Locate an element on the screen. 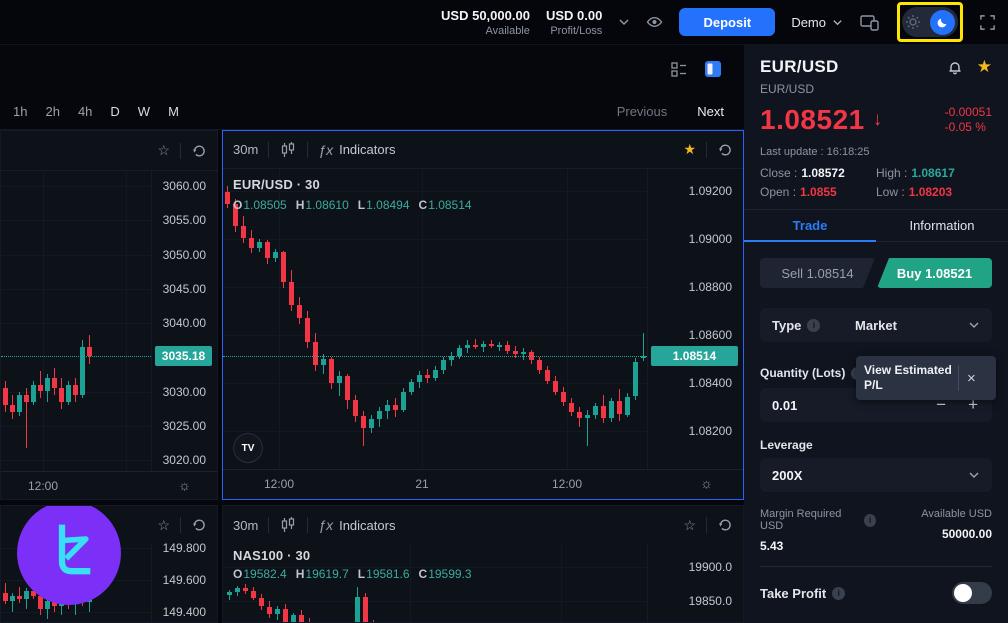  buy-button: Buy 1.08521 is located at coordinates (934, 273).